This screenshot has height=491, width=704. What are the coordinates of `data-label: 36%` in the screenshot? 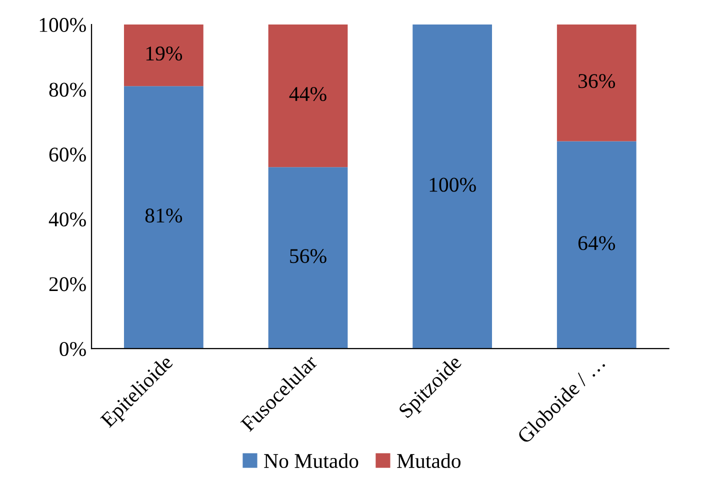 It's located at (597, 81).